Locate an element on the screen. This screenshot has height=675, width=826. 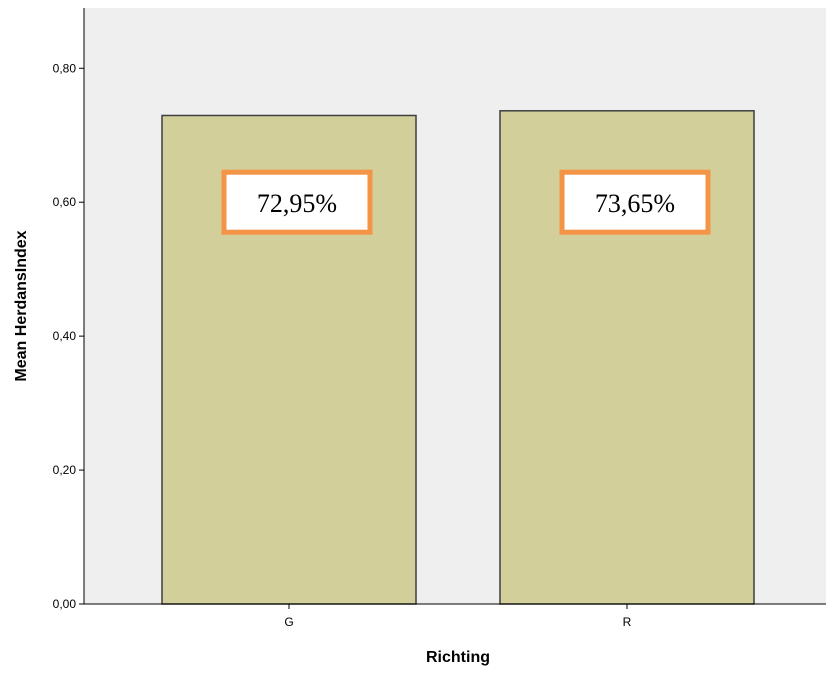
y-tick-label: 0,20 is located at coordinates (65, 470).